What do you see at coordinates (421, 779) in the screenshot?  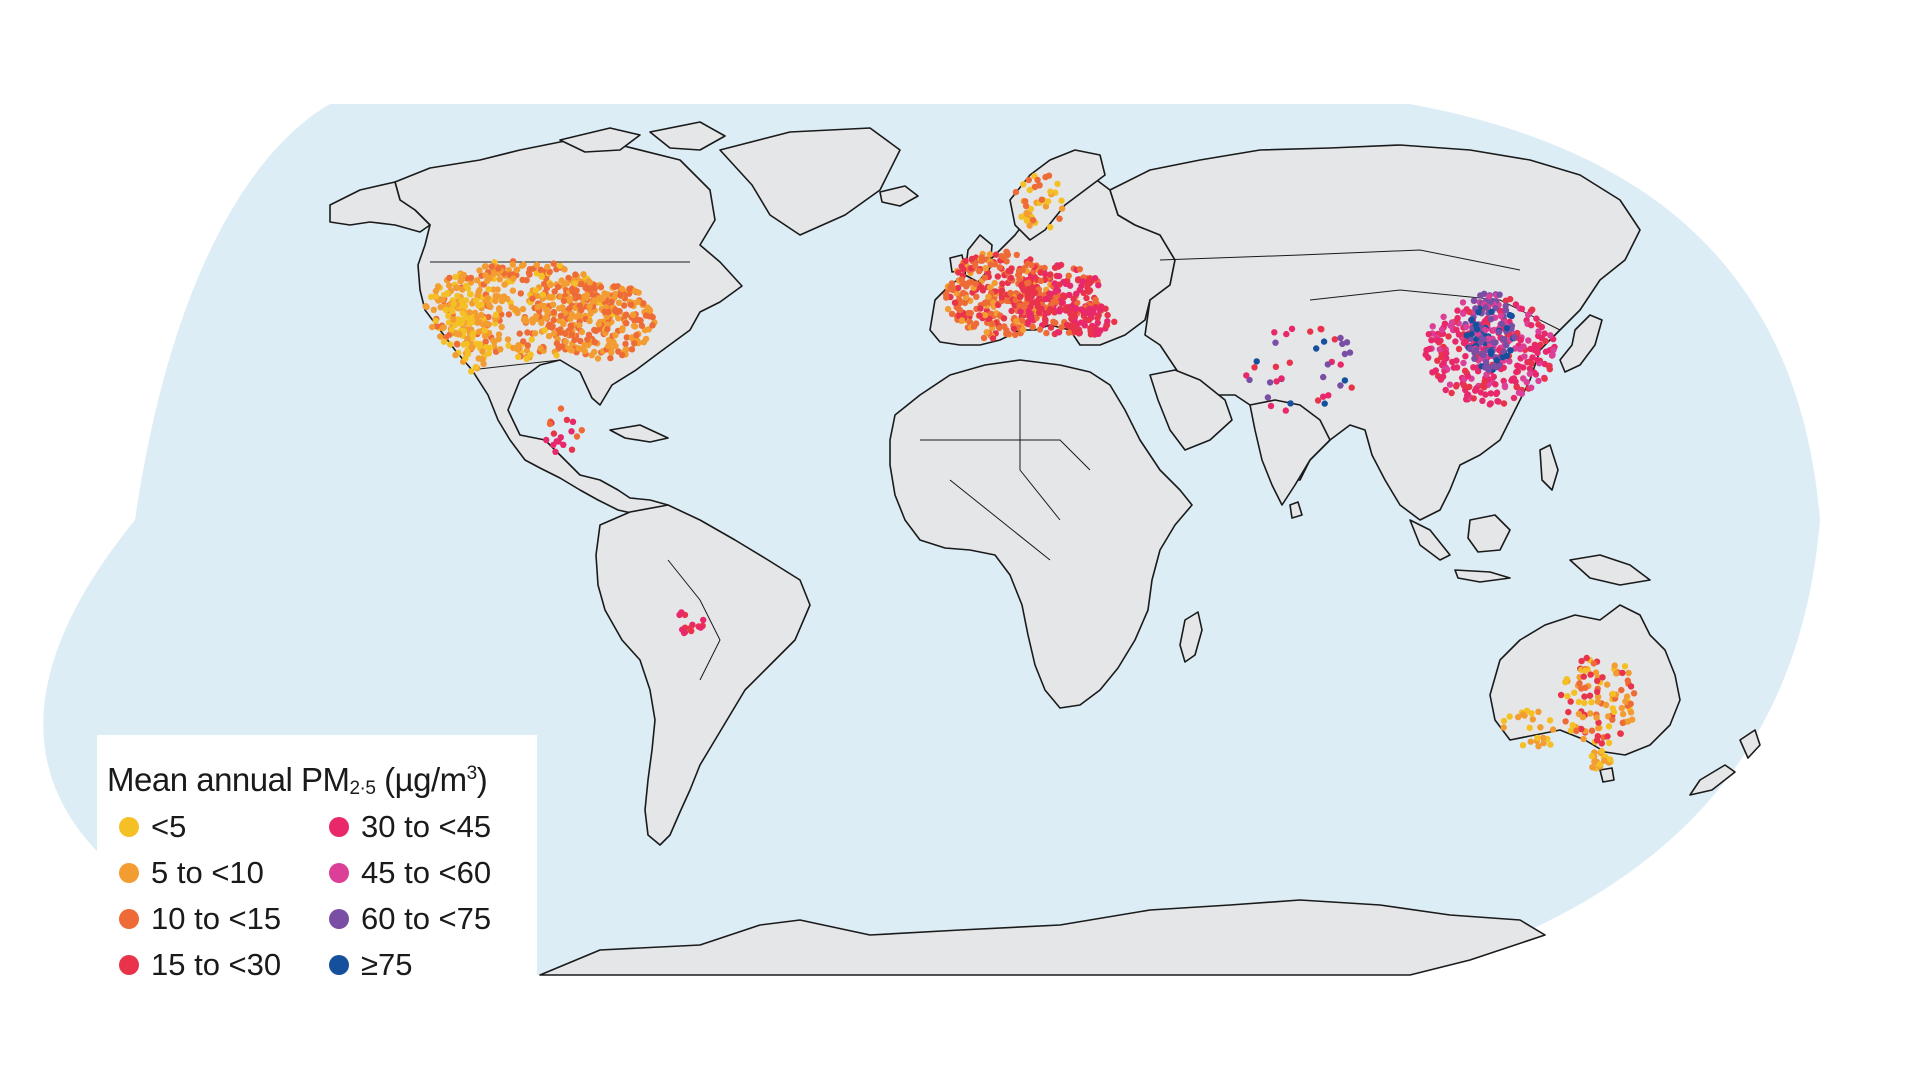 I see `legend-title-unit: (µg/m` at bounding box center [421, 779].